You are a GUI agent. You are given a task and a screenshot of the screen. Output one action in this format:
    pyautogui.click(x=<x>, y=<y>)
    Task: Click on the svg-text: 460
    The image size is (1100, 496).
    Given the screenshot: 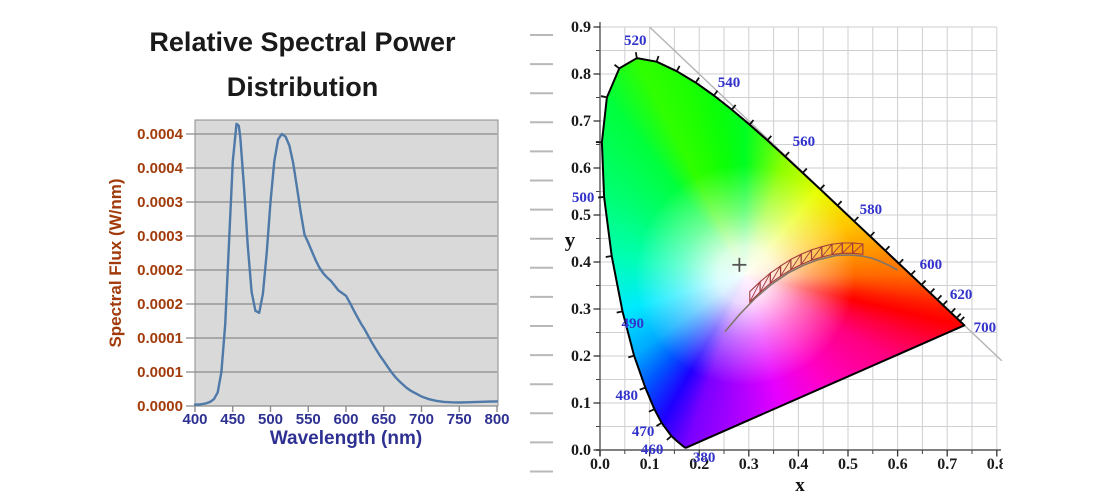 What is the action you would take?
    pyautogui.click(x=652, y=450)
    